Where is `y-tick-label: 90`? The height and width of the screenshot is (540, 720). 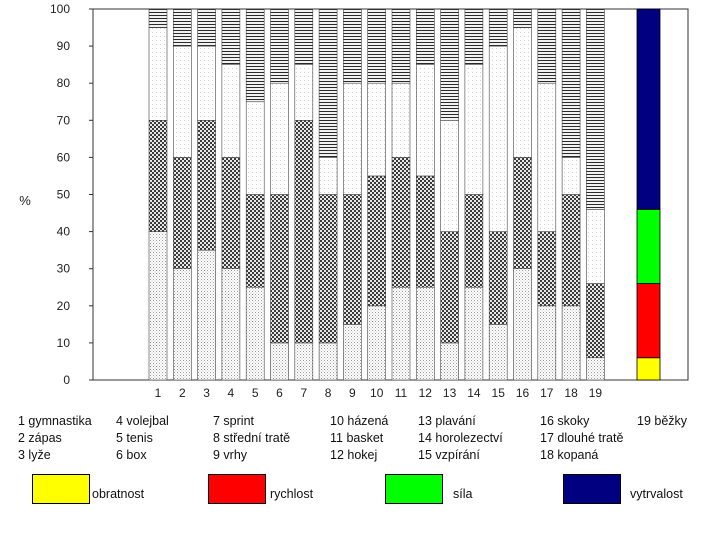
y-tick-label: 90 is located at coordinates (64, 46).